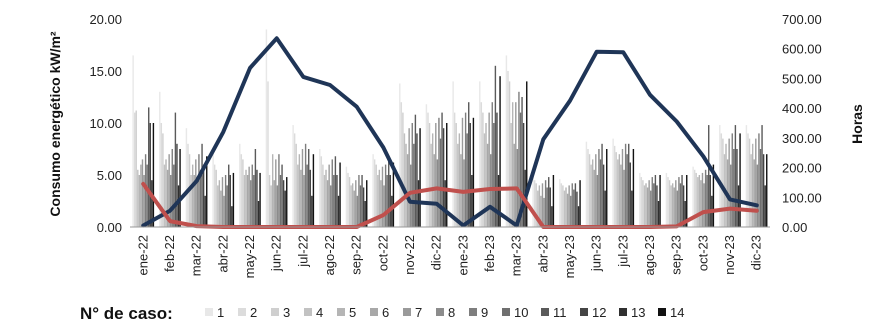 This screenshot has width=872, height=325. I want to click on x-tick-label: abr-23, so click(542, 254).